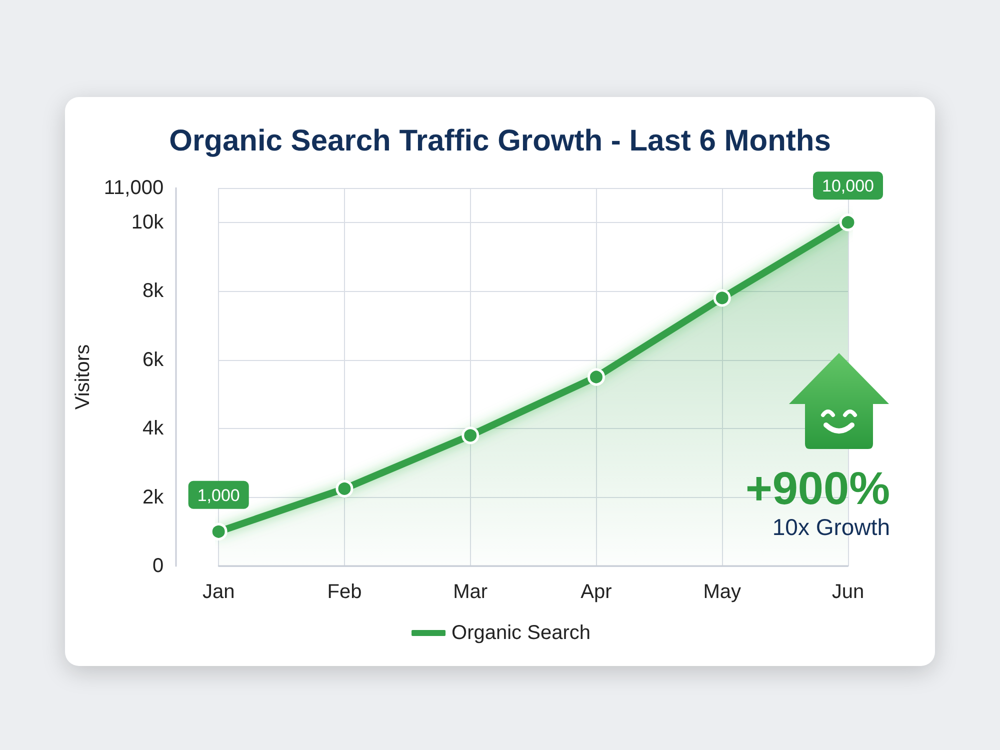  Describe the element at coordinates (158, 566) in the screenshot. I see `y-tick-label: 0` at that location.